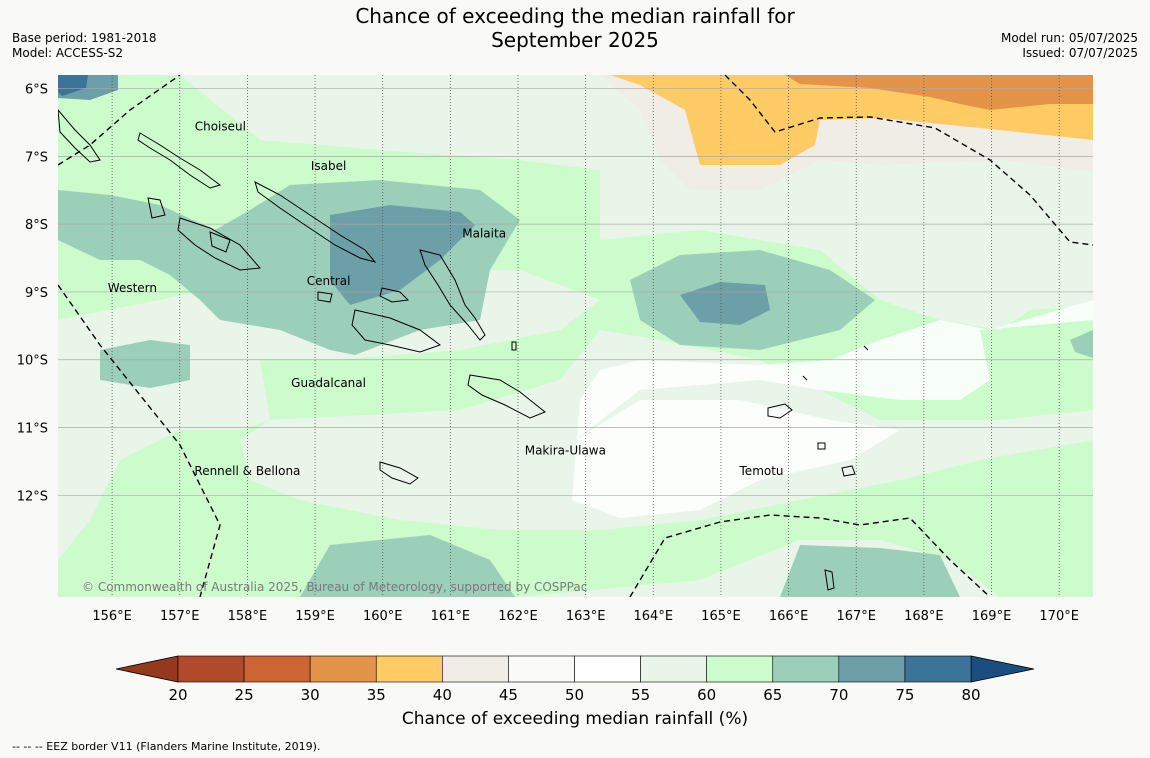  Describe the element at coordinates (247, 471) in the screenshot. I see `region-label: Rennell & Bellona` at that location.